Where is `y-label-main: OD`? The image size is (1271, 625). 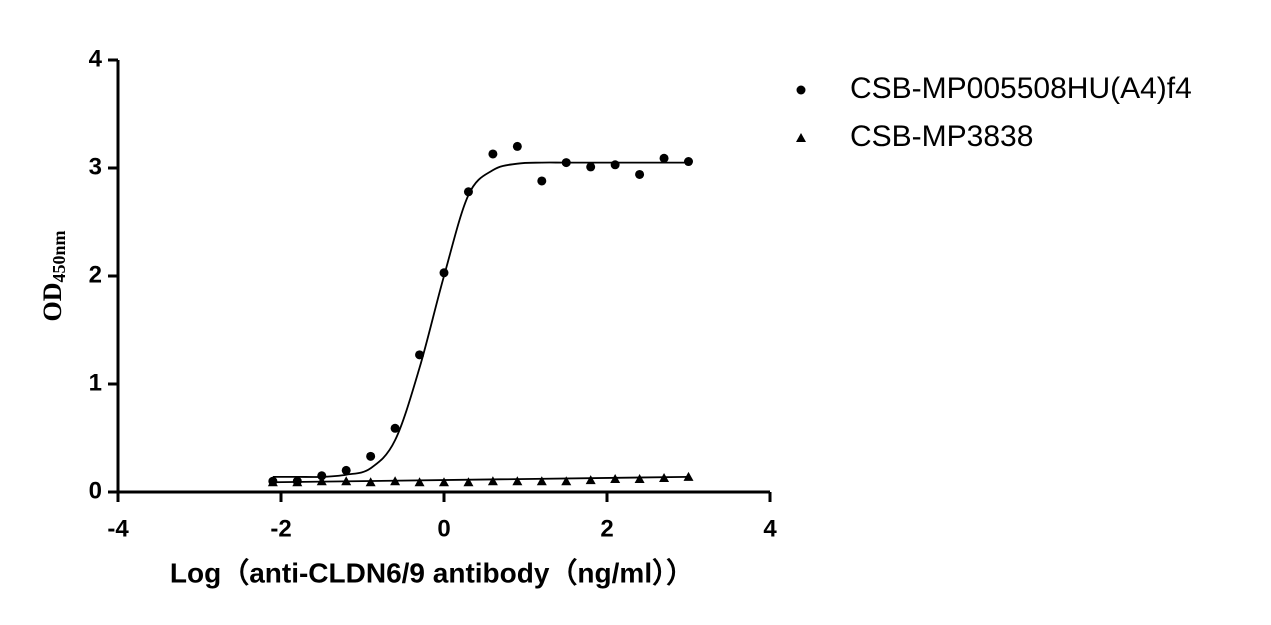 y-label-main: OD is located at coordinates (52, 302).